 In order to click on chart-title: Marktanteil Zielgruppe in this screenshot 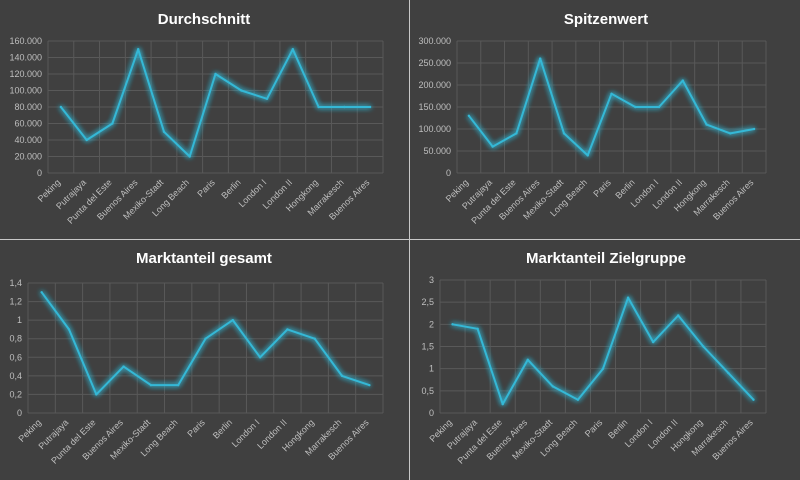, I will do `click(606, 258)`.